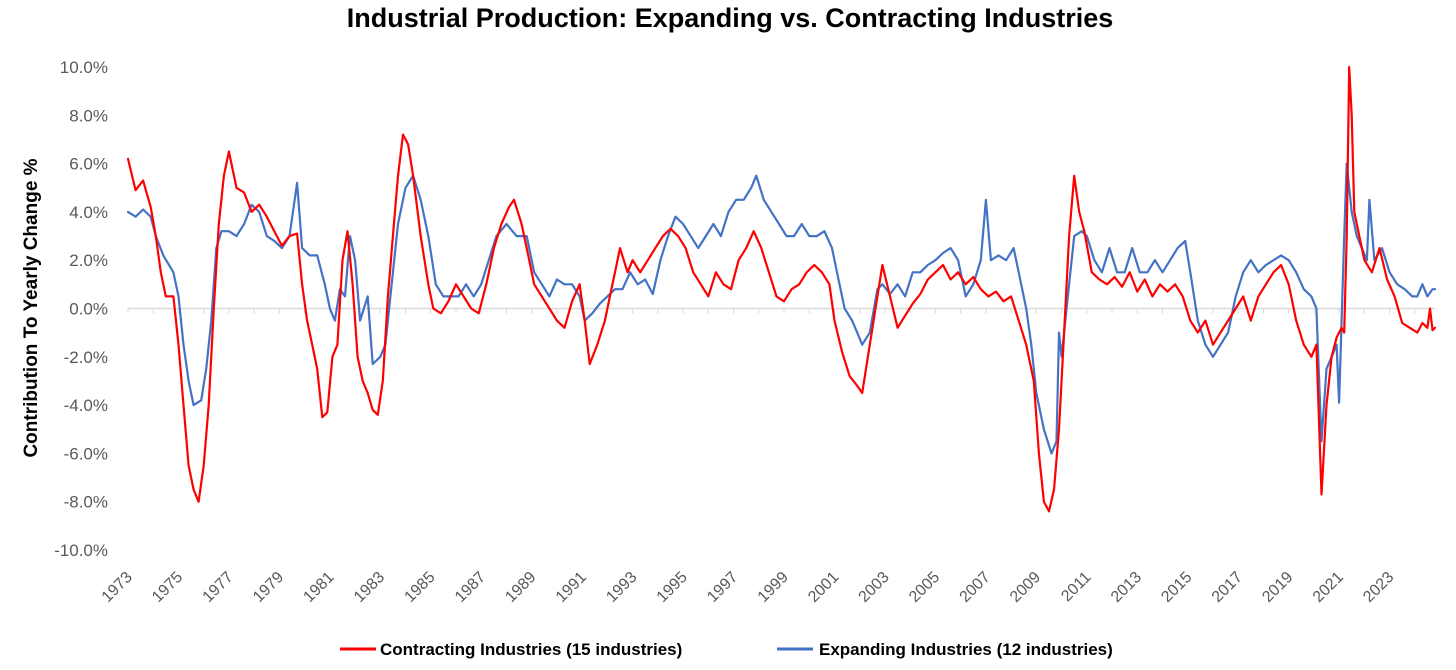 The width and height of the screenshot is (1456, 670). I want to click on y-tick-label: 10.0%, so click(84, 67).